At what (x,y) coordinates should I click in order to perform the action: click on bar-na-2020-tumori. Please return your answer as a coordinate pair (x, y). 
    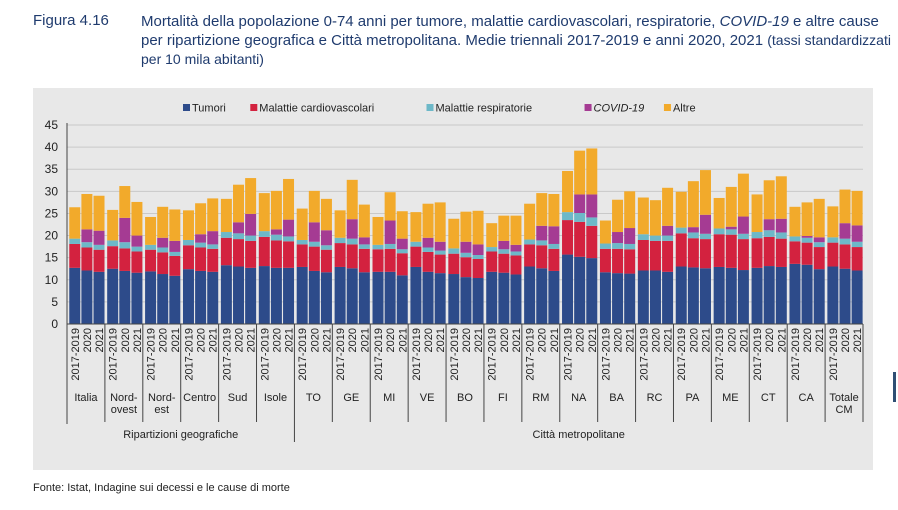
    Looking at the image, I should click on (580, 290).